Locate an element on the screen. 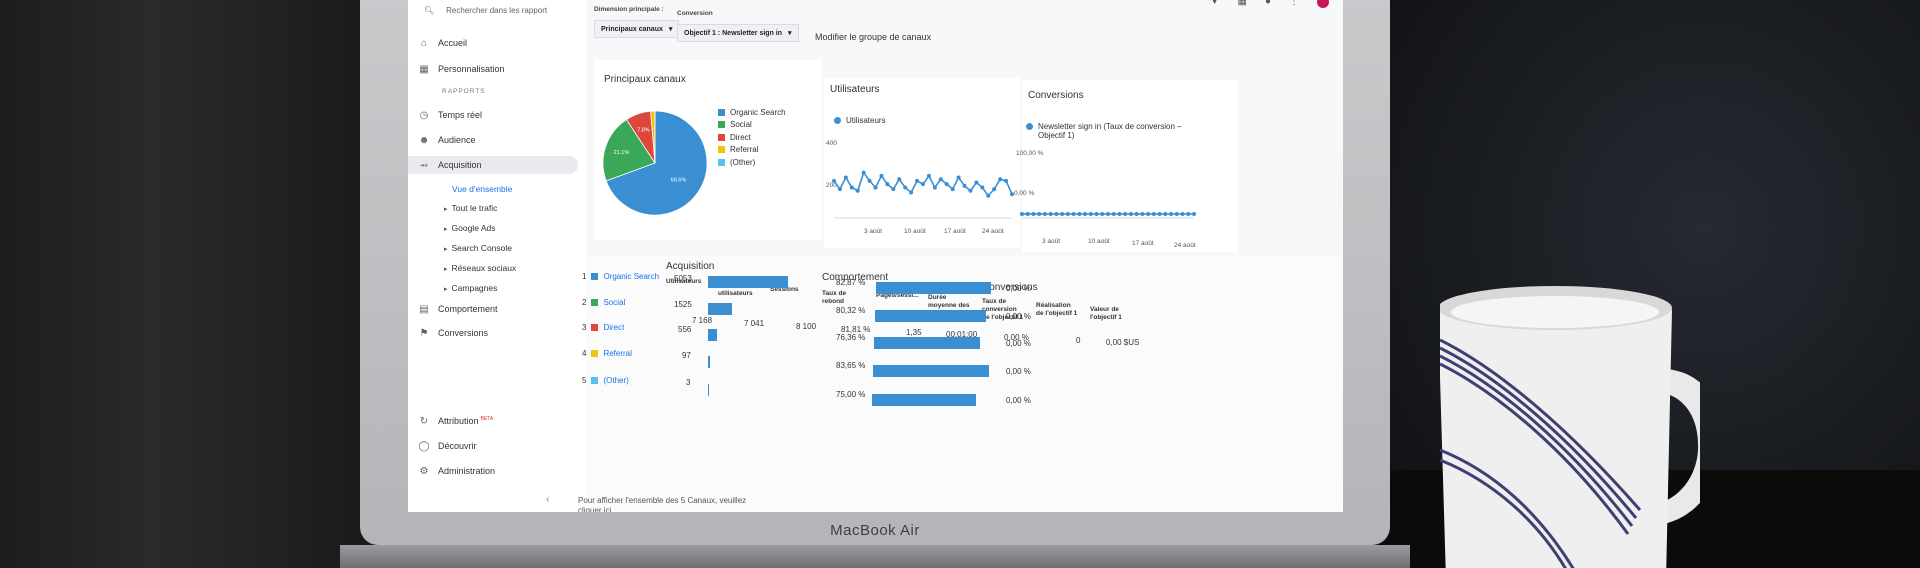 The image size is (1920, 568). conversion-select: Objectif 1 : Newsletter sign in ▾ is located at coordinates (738, 33).